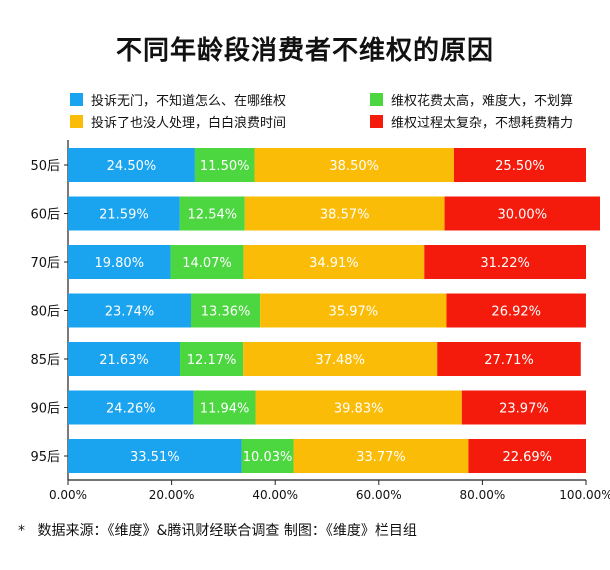 This screenshot has height=570, width=610. Describe the element at coordinates (45, 166) in the screenshot. I see `category-label: 50后` at that location.